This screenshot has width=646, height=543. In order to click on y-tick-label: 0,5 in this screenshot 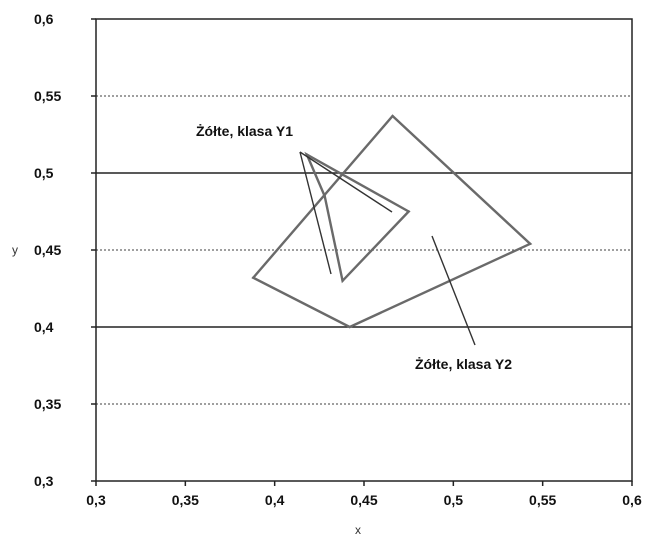, I will do `click(44, 173)`.